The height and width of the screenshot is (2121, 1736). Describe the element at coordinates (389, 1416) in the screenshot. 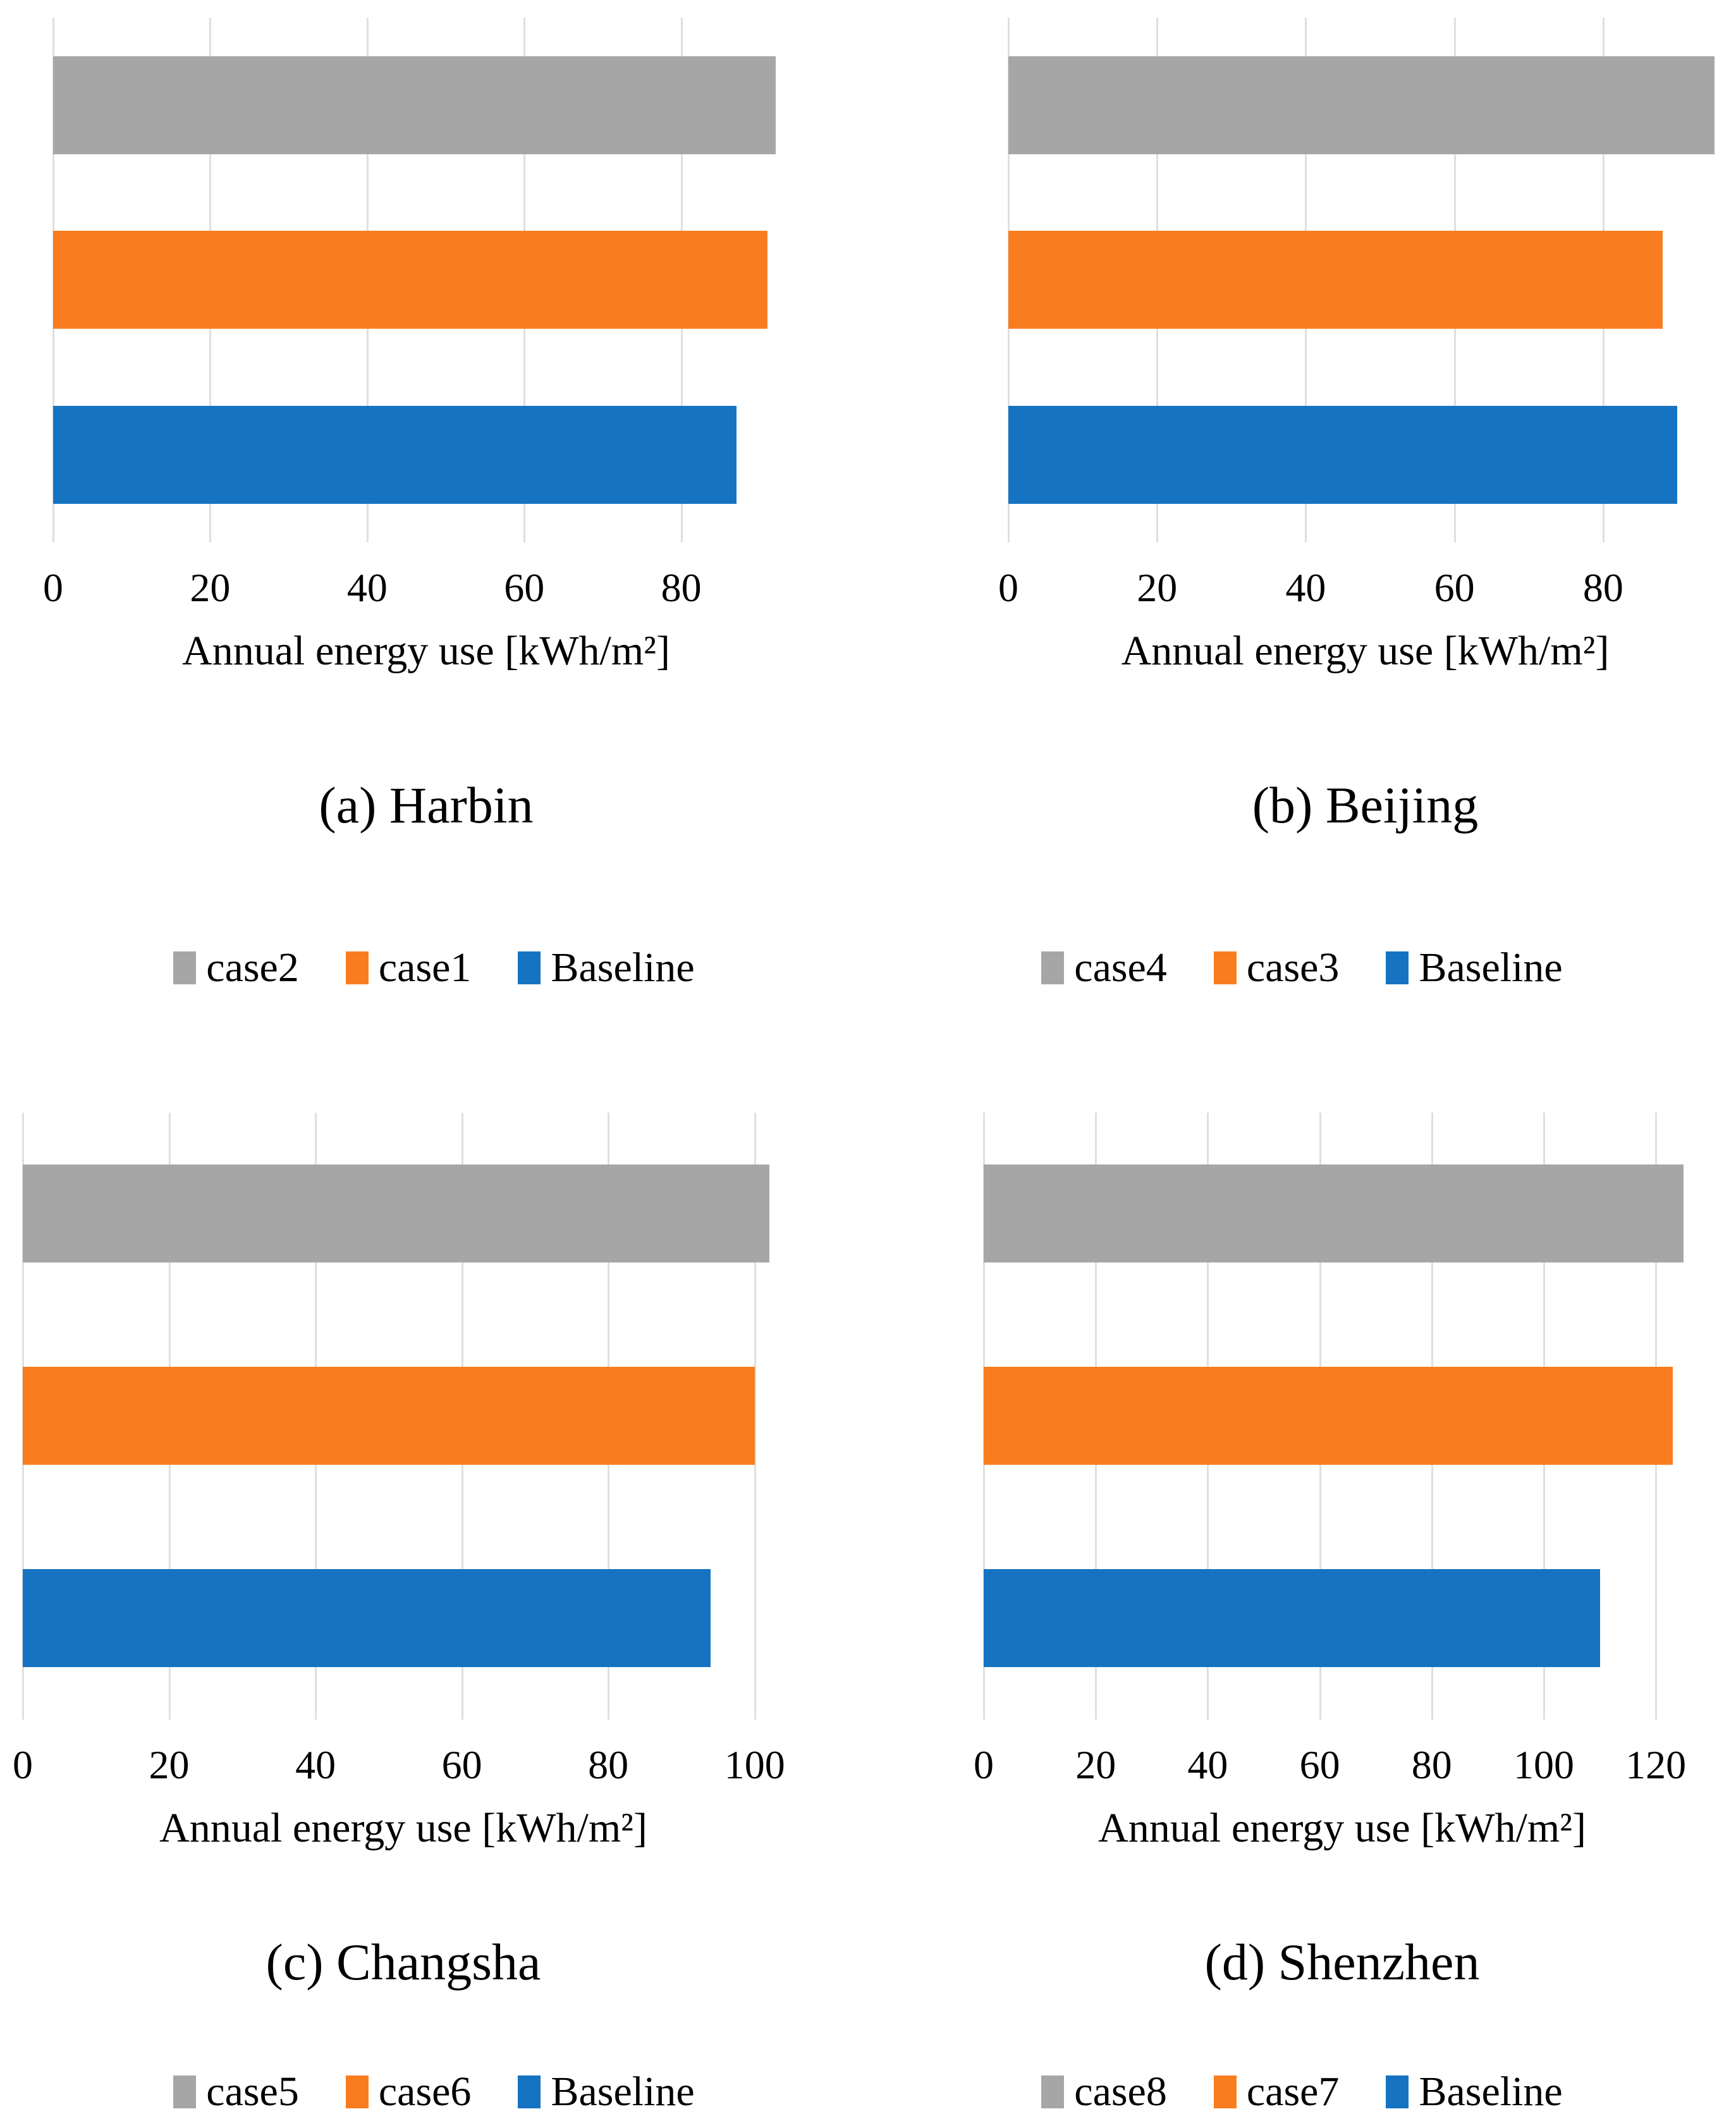

I see `bar-case6` at that location.